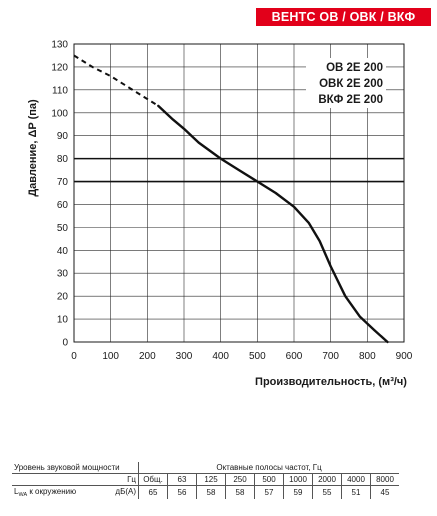 This screenshot has width=437, height=516. What do you see at coordinates (239, 170) in the screenshot?
I see `reference-lines` at bounding box center [239, 170].